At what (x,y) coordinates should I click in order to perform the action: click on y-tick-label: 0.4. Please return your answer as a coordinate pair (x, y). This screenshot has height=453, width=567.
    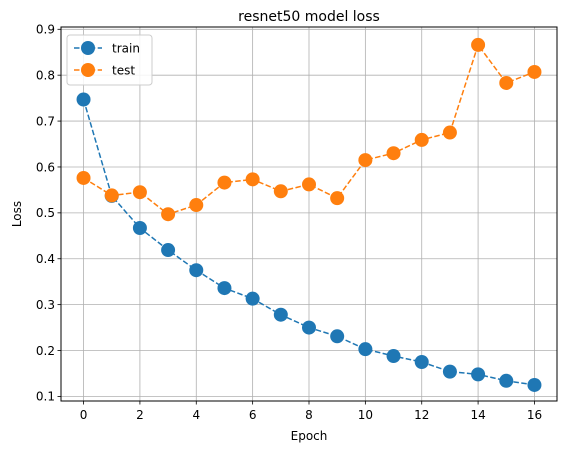
    Looking at the image, I should click on (45, 259).